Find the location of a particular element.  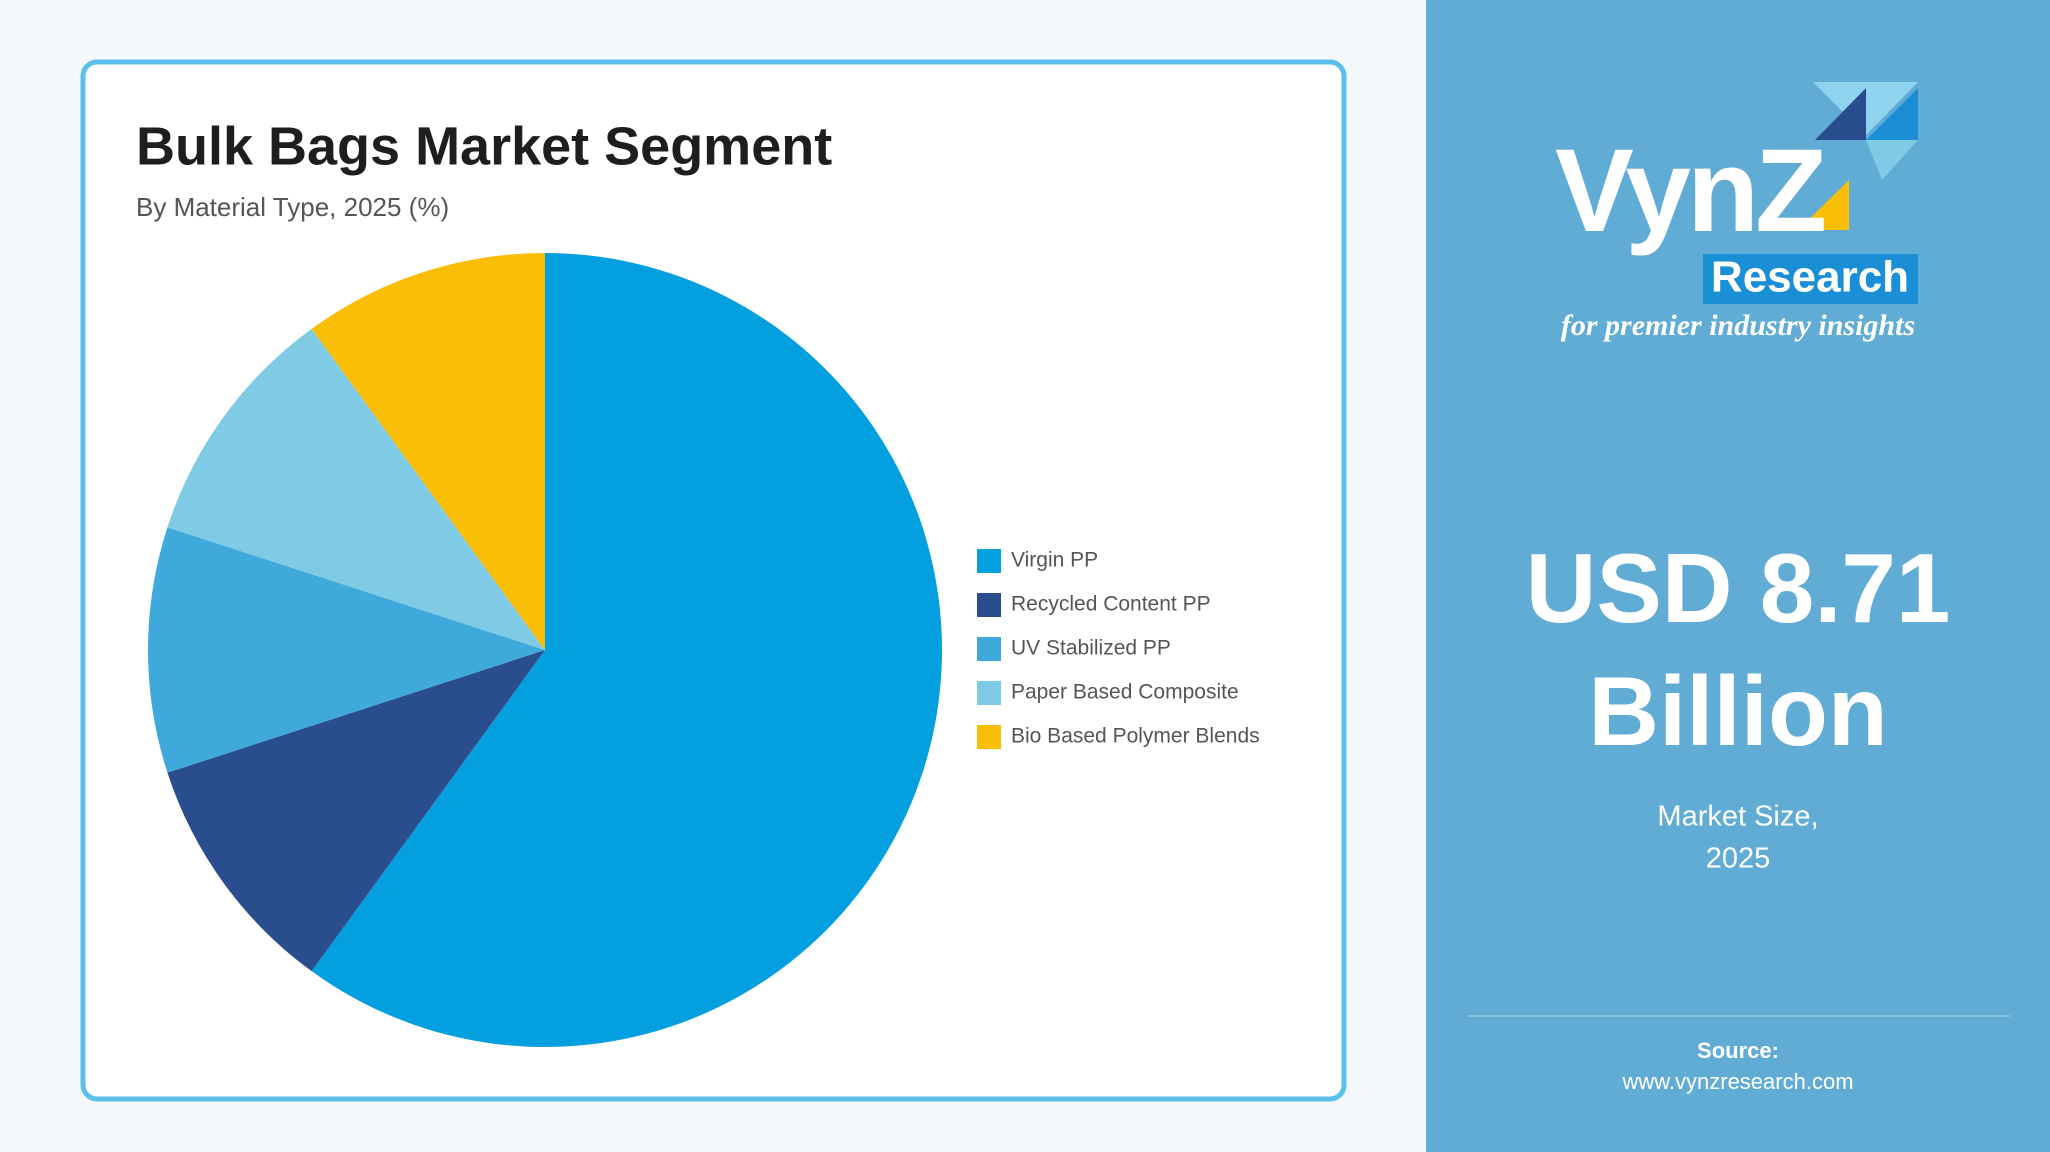

chart-subtitle: By Material Type, 2025 (%) is located at coordinates (292, 207).